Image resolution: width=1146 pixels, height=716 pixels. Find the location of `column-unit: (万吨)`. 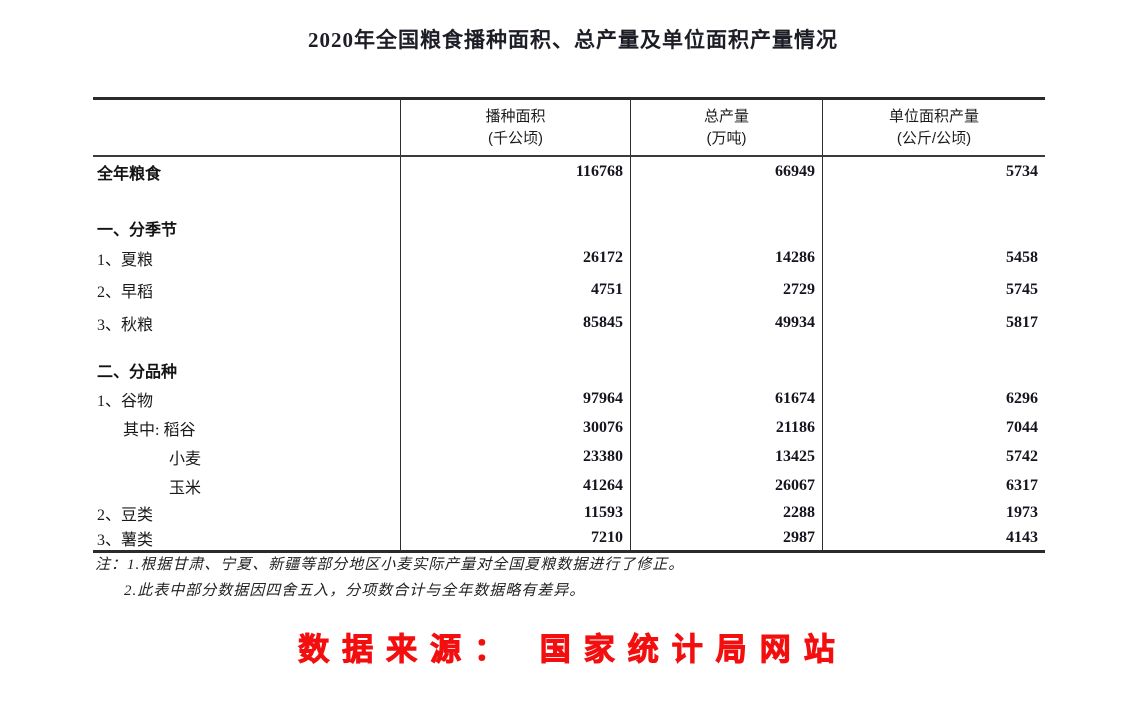

column-unit: (万吨) is located at coordinates (726, 138).